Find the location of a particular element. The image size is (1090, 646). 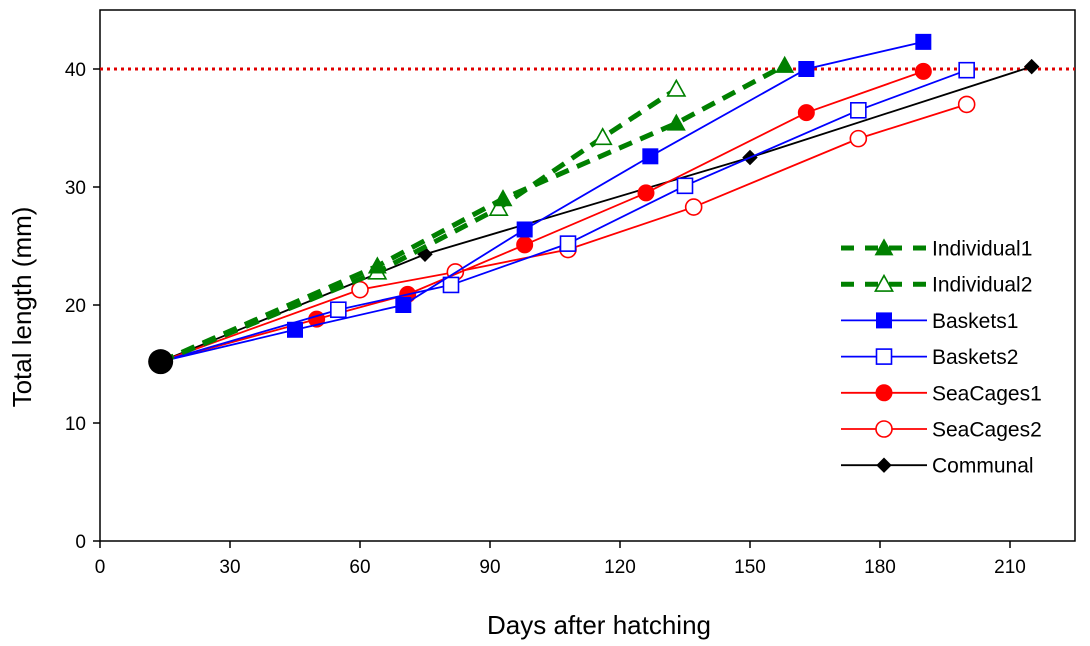

legend-label-individual1: Individual1 is located at coordinates (982, 249).